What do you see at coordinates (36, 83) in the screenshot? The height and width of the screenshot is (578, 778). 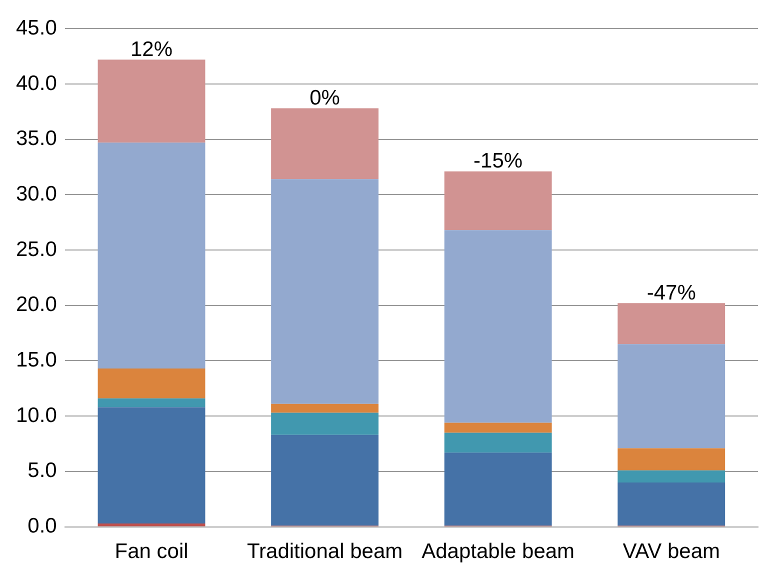 I see `y-tick-label: 40.0` at bounding box center [36, 83].